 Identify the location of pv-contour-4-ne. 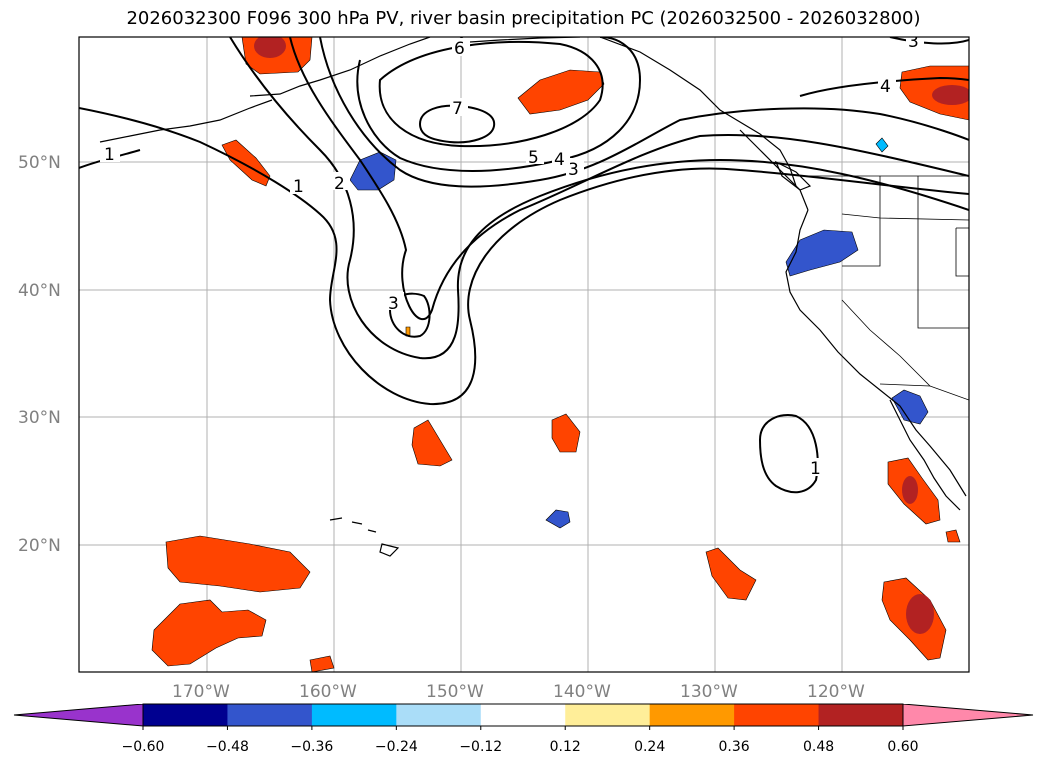
(884, 86).